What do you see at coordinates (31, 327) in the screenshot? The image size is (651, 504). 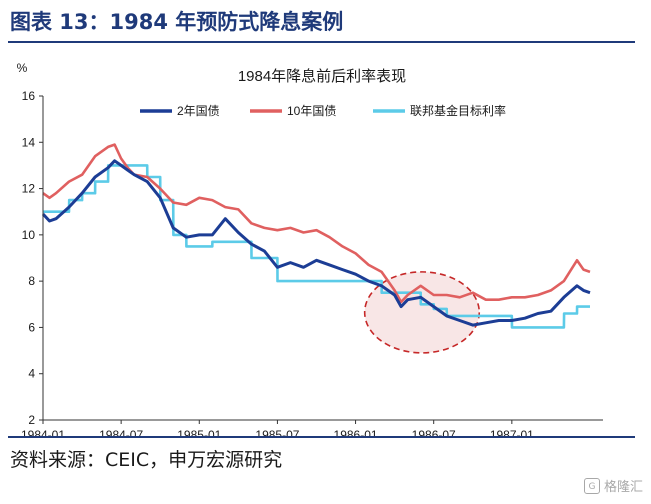 I see `y-tick-label: 6` at bounding box center [31, 327].